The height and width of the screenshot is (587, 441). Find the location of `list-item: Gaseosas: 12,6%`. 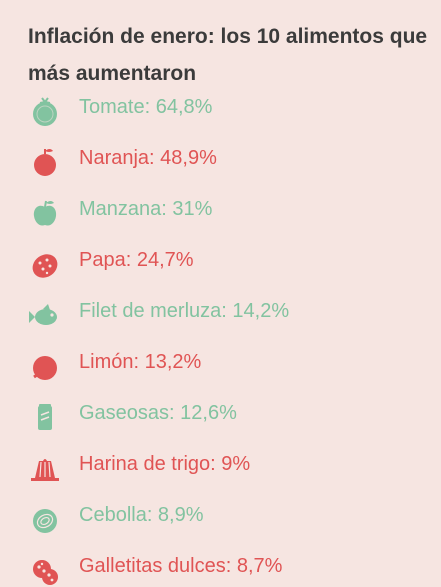

list-item: Gaseosas: 12,6% is located at coordinates (220, 414).